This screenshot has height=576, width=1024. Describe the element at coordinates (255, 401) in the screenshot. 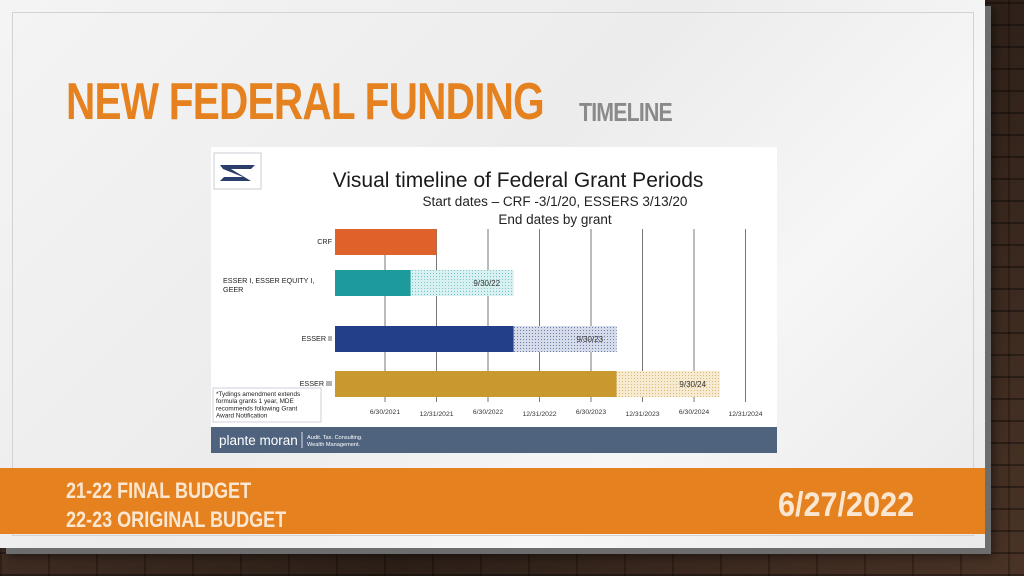

I see `note-line: formula grants 1 year, MDE` at that location.